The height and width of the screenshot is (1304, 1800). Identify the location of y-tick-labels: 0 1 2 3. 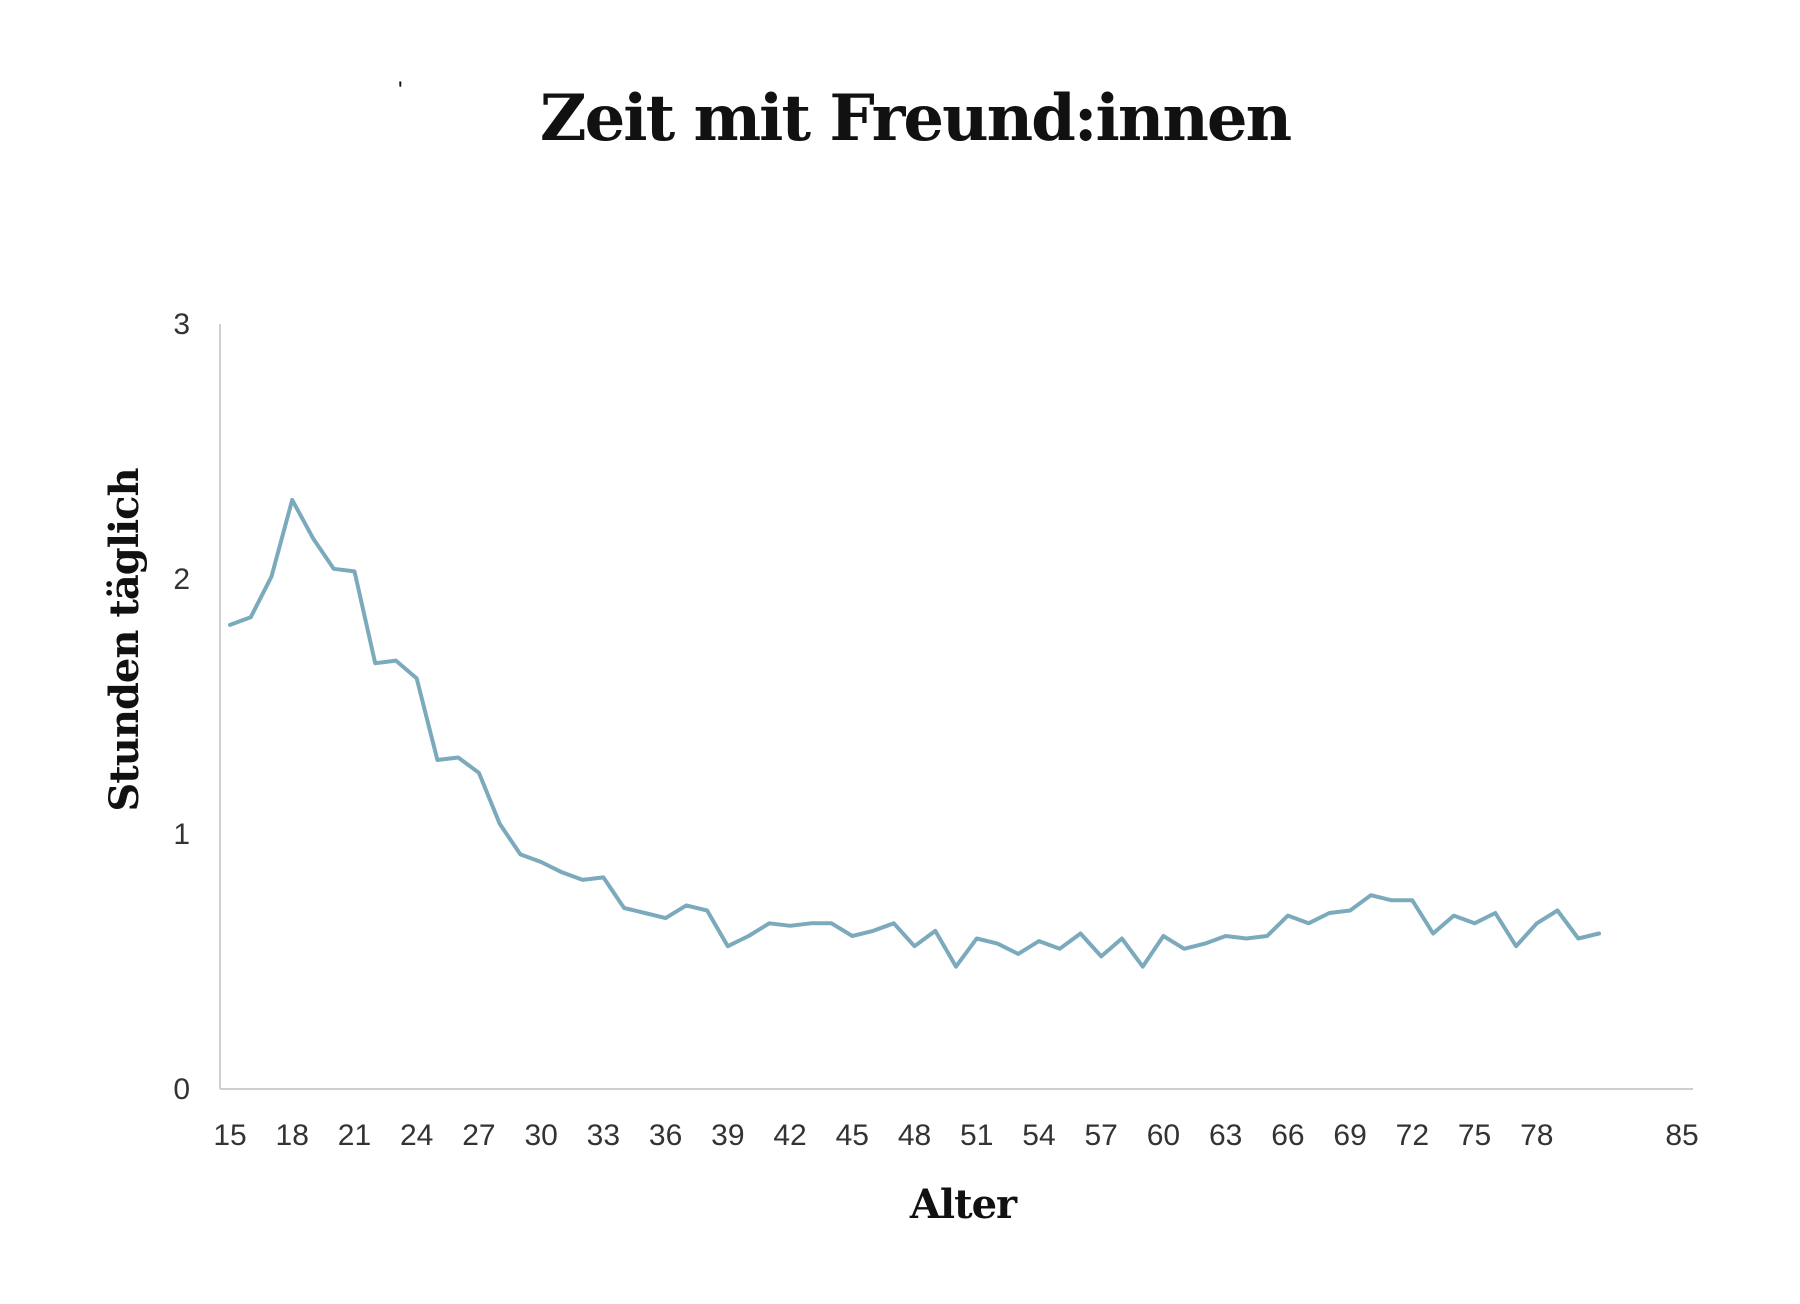
(181, 707).